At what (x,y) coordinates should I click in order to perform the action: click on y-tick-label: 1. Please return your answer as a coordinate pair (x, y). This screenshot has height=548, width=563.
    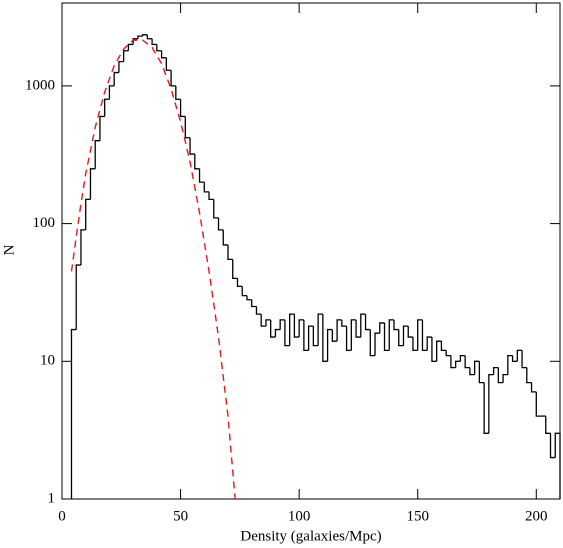
    Looking at the image, I should click on (52, 498).